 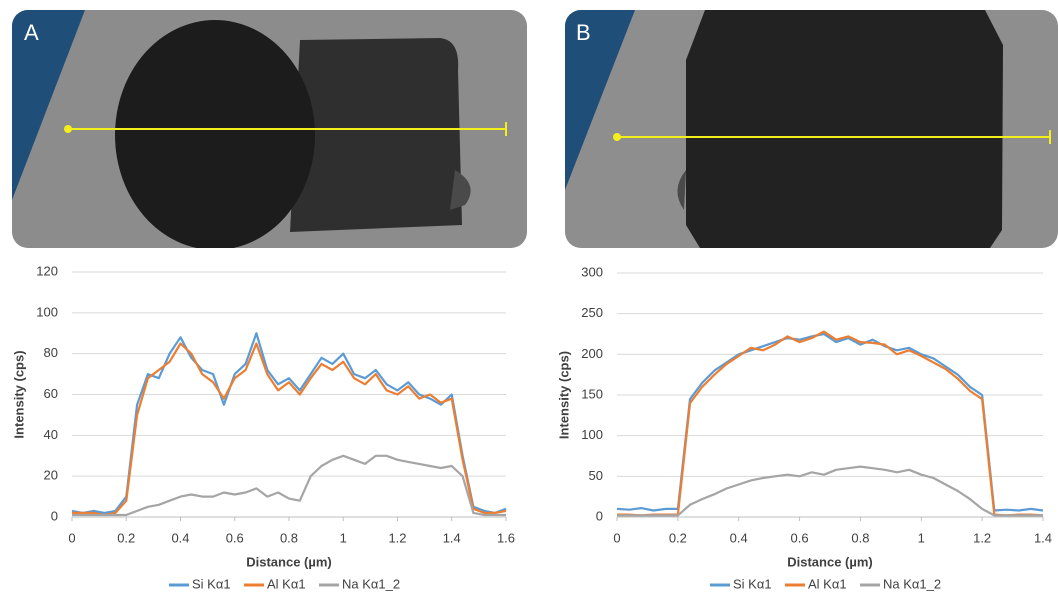 What do you see at coordinates (583, 32) in the screenshot?
I see `panel-label: B` at bounding box center [583, 32].